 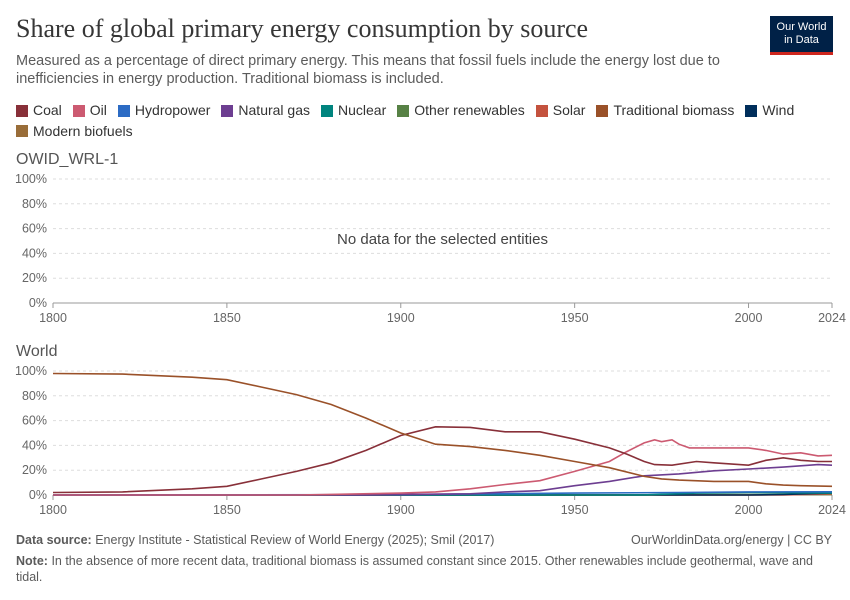 What do you see at coordinates (98, 110) in the screenshot?
I see `legend-label: Oil` at bounding box center [98, 110].